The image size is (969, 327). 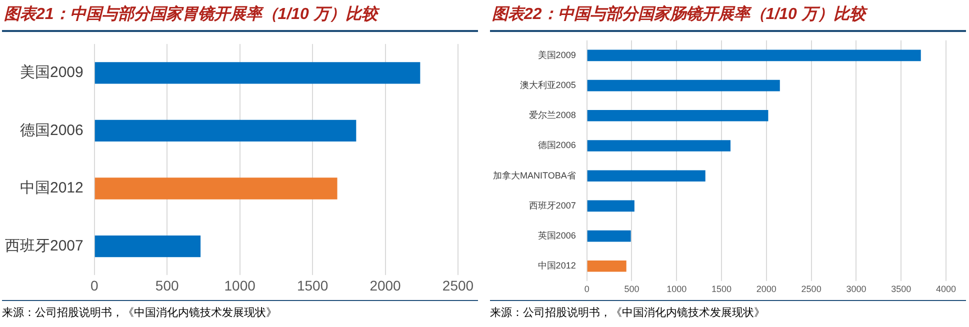 What do you see at coordinates (946, 289) in the screenshot?
I see `x-tick-label: 4000` at bounding box center [946, 289].